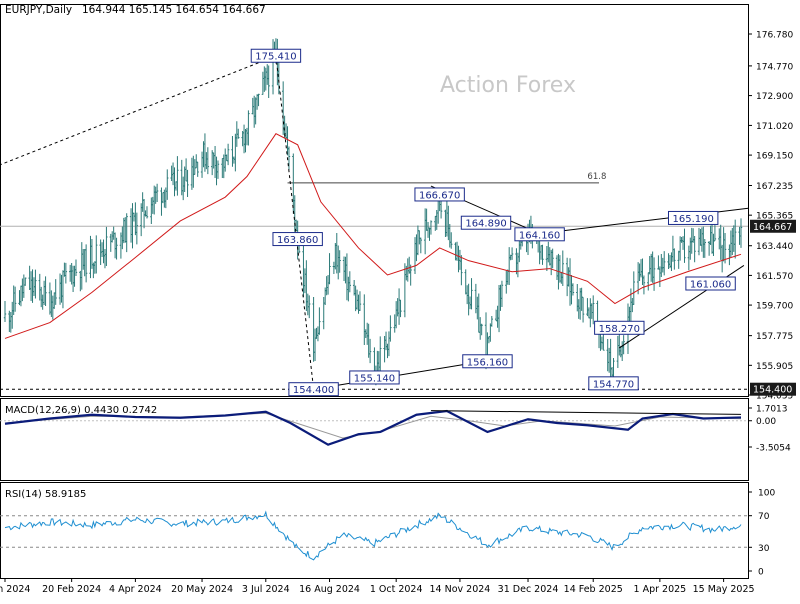 This screenshot has height=604, width=800. I want to click on x-tick-label: 1 Apr 2025, so click(660, 589).